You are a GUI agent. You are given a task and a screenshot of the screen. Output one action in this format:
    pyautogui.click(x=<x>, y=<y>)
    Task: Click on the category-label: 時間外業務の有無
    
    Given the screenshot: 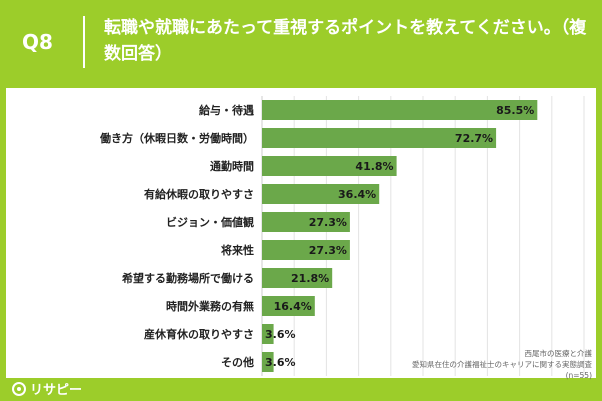 What is the action you would take?
    pyautogui.click(x=210, y=306)
    